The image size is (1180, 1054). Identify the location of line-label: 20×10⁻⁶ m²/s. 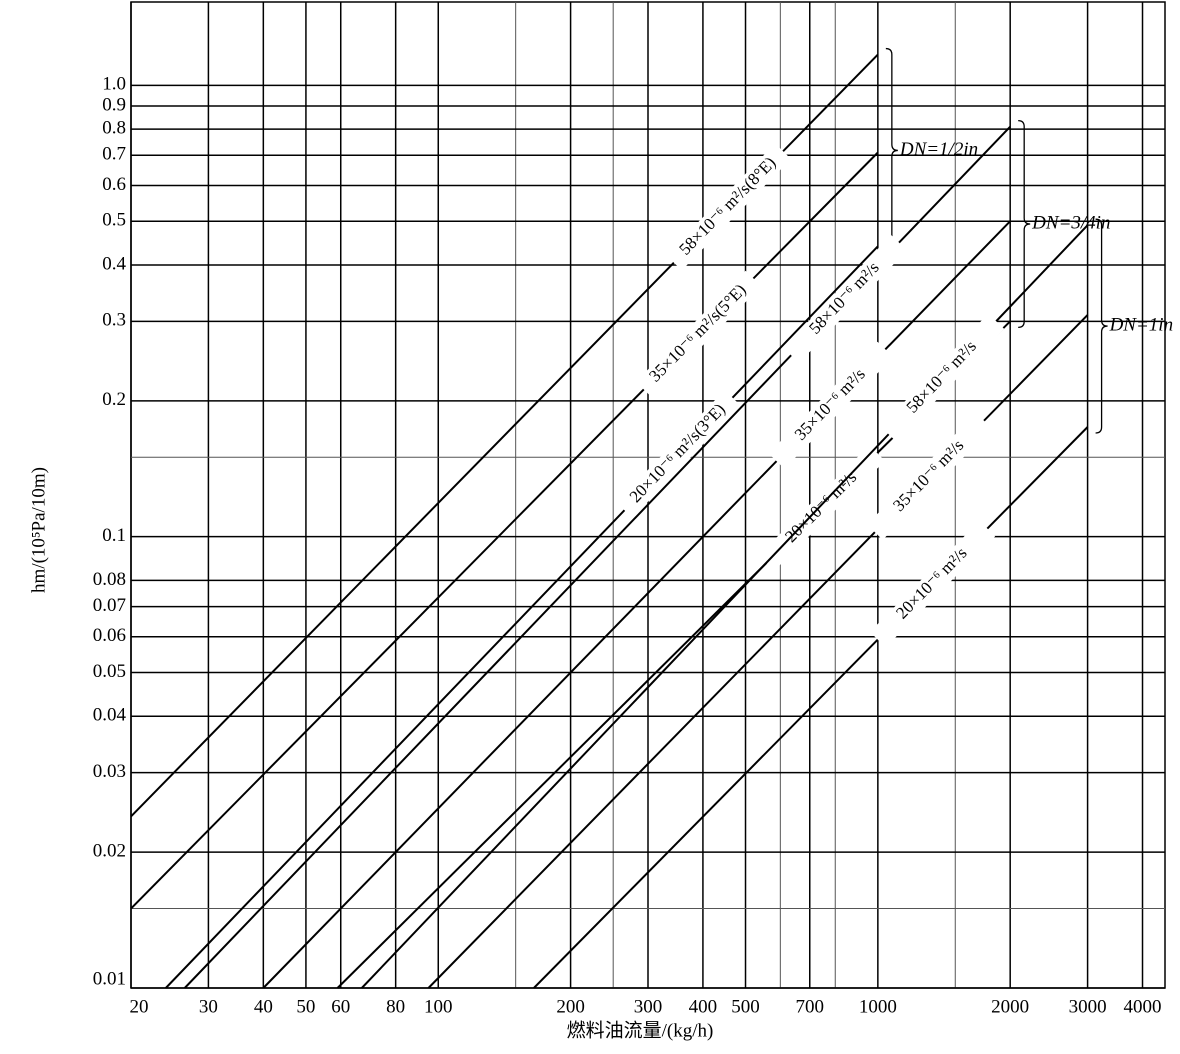
(931, 582).